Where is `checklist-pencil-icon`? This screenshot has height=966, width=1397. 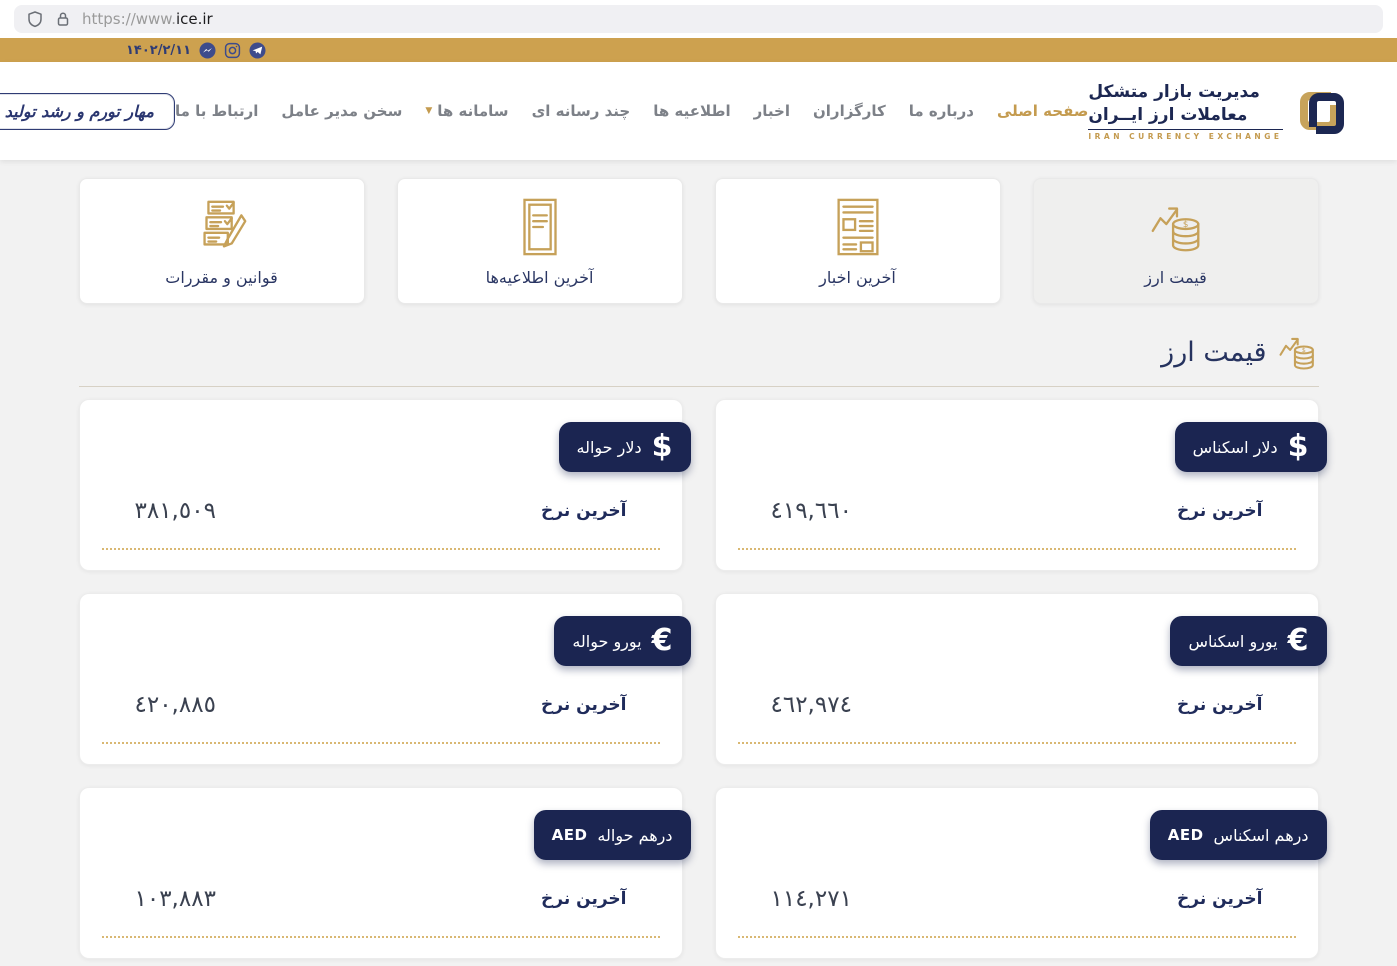
checklist-pencil-icon is located at coordinates (224, 224).